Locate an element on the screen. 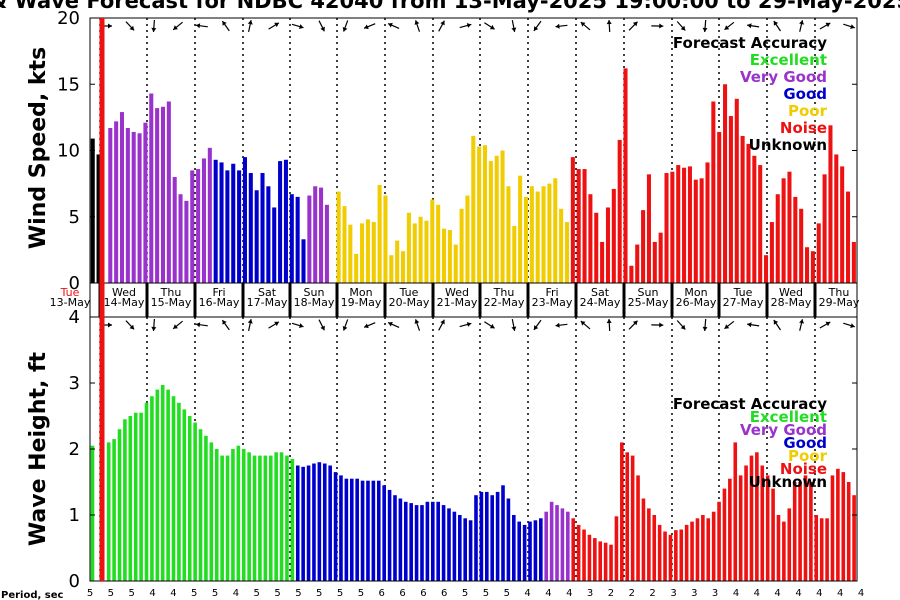 The height and width of the screenshot is (600, 900). day-name-label: Wed is located at coordinates (457, 292).